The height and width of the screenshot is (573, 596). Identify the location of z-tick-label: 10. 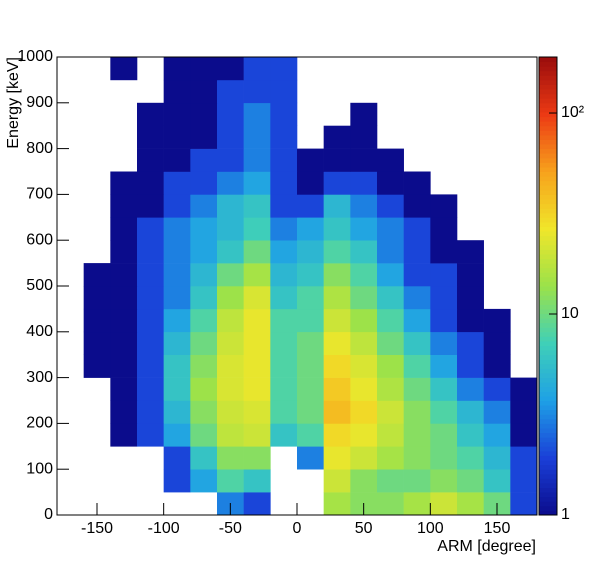
(570, 313).